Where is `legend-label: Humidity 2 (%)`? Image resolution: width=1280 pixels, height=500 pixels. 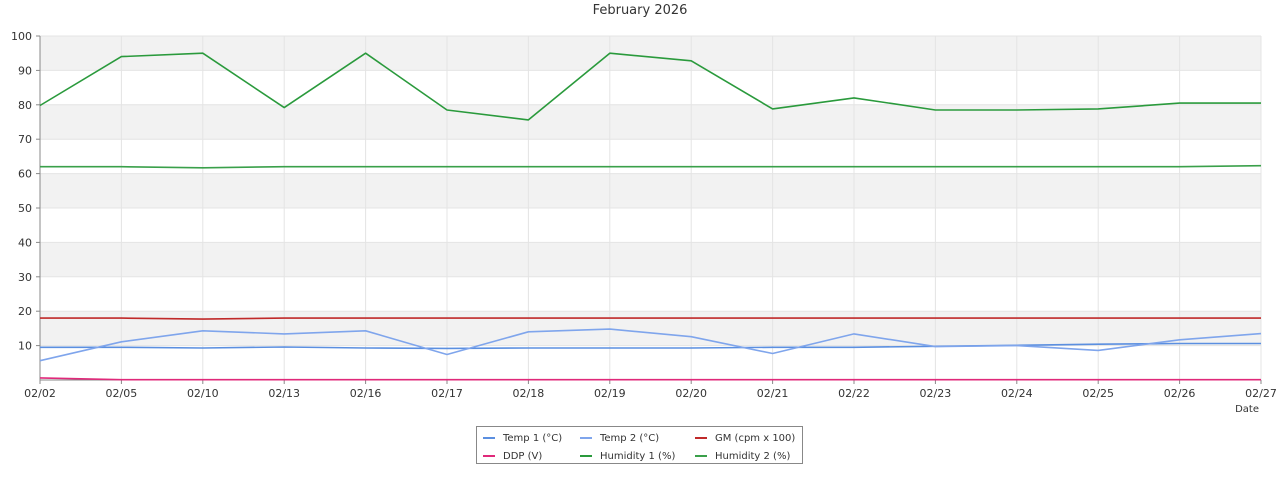 legend-label: Humidity 2 (%) is located at coordinates (753, 456).